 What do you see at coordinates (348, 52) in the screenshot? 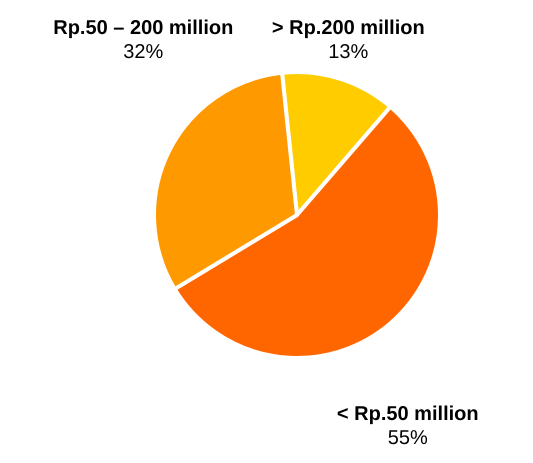
I see `data-label: 13%` at bounding box center [348, 52].